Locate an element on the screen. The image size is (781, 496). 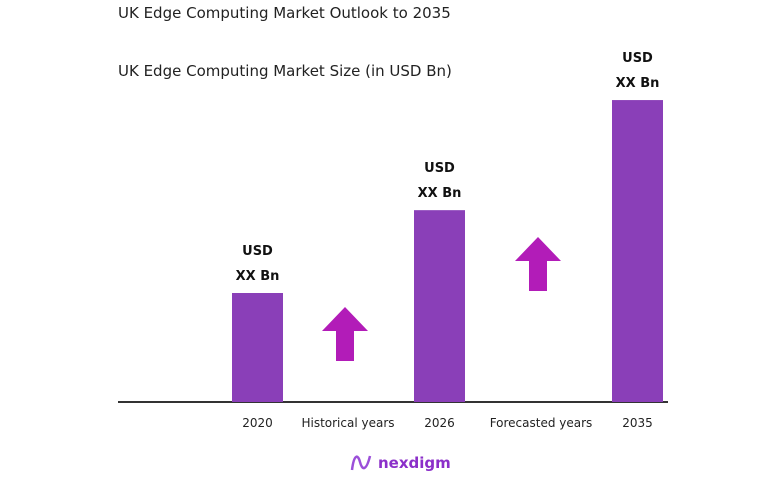
bar-2026 is located at coordinates (439, 306).